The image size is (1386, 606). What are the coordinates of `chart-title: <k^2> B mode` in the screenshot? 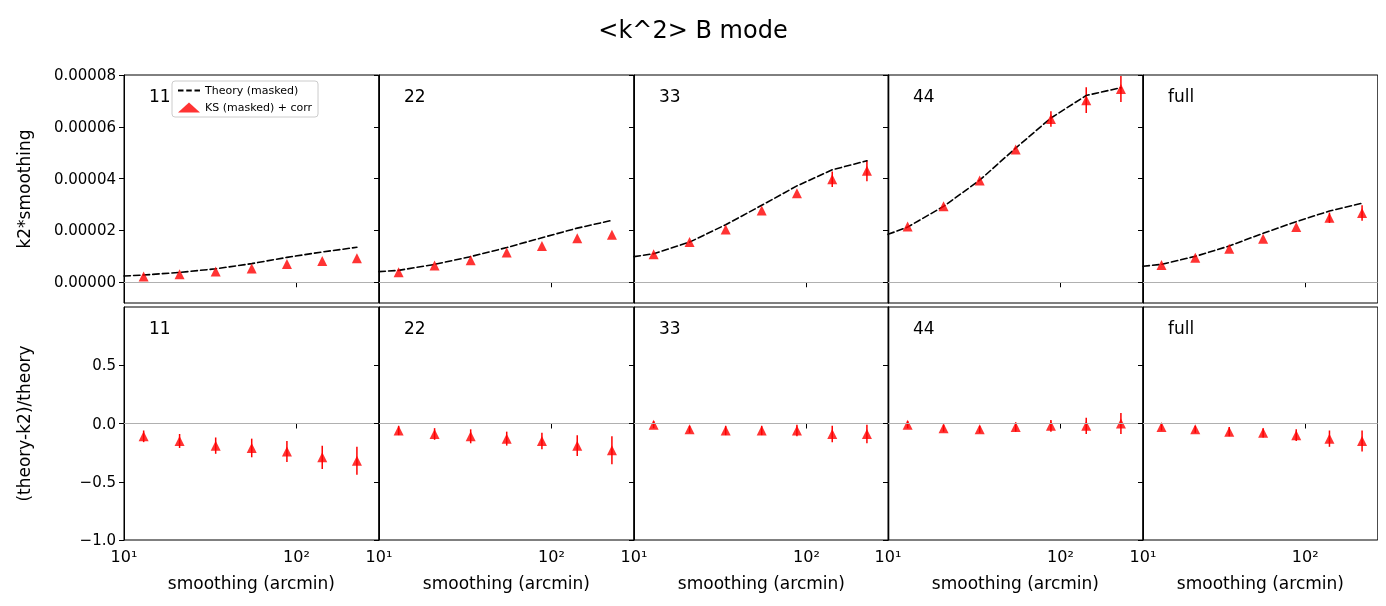 It's located at (693, 30).